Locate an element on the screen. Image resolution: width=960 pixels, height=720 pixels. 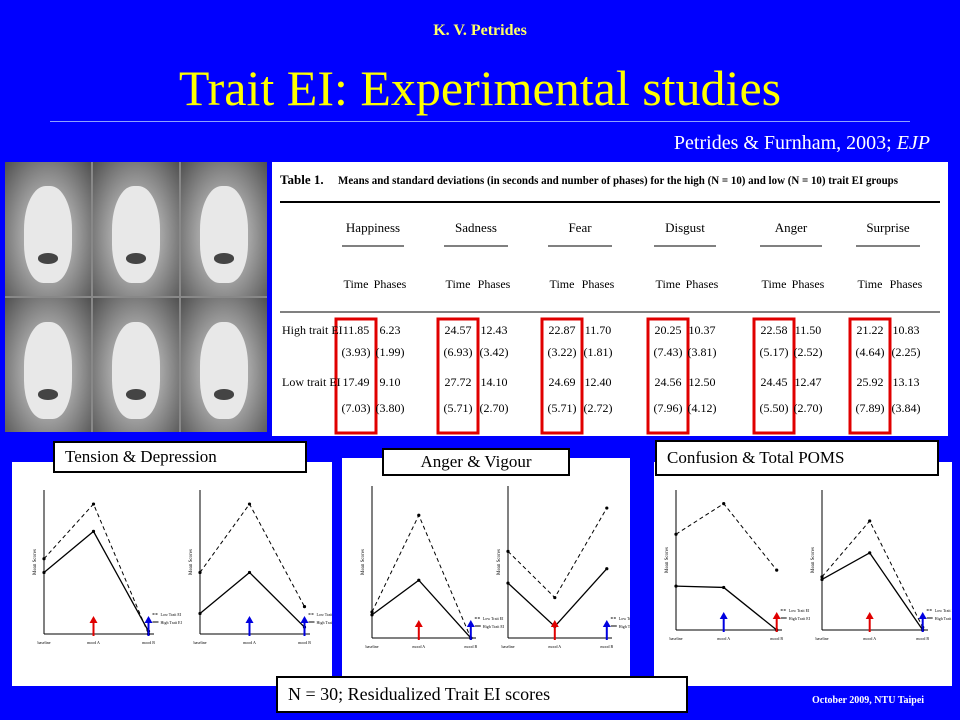
table-cell-mean: 10.37 is located at coordinates (702, 330).